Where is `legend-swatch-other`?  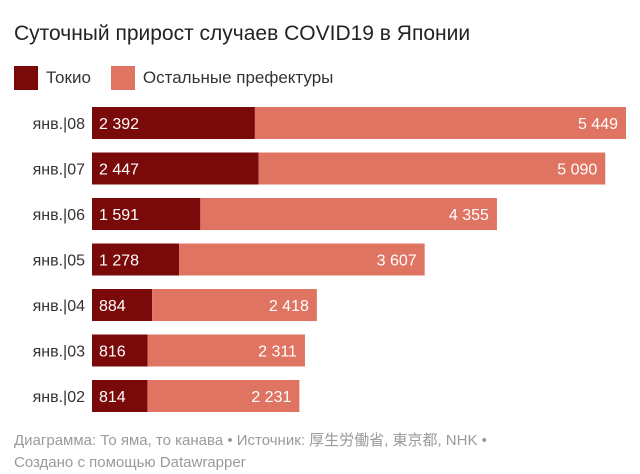
legend-swatch-other is located at coordinates (122, 78).